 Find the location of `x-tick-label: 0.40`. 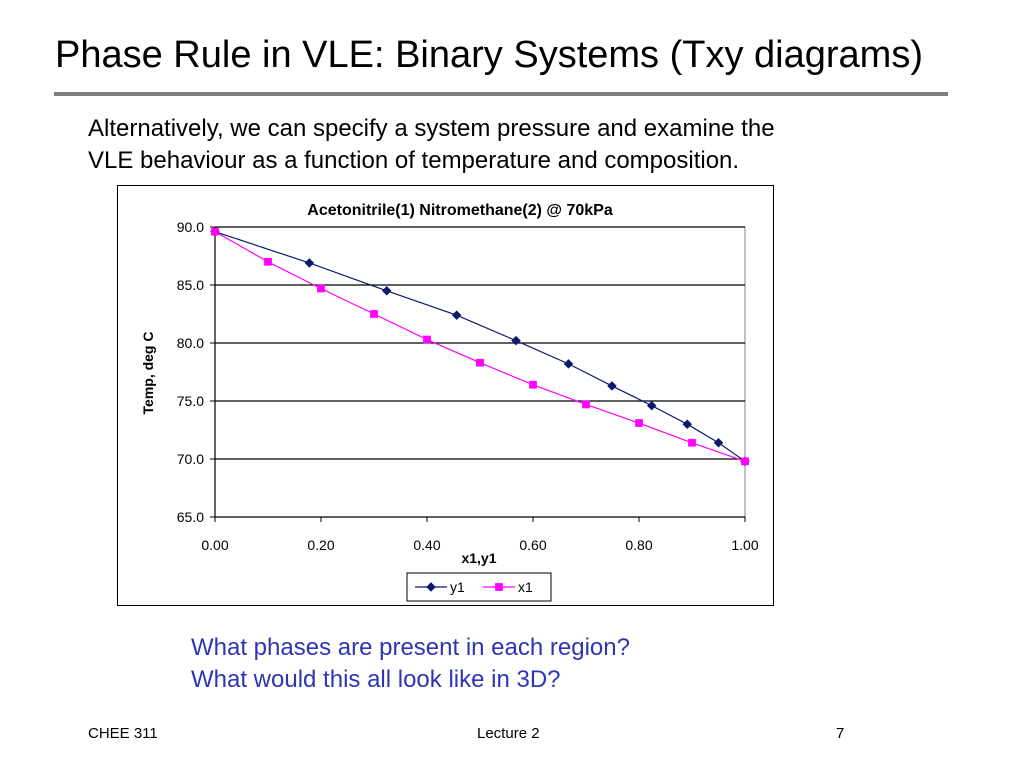

x-tick-label: 0.40 is located at coordinates (426, 545).